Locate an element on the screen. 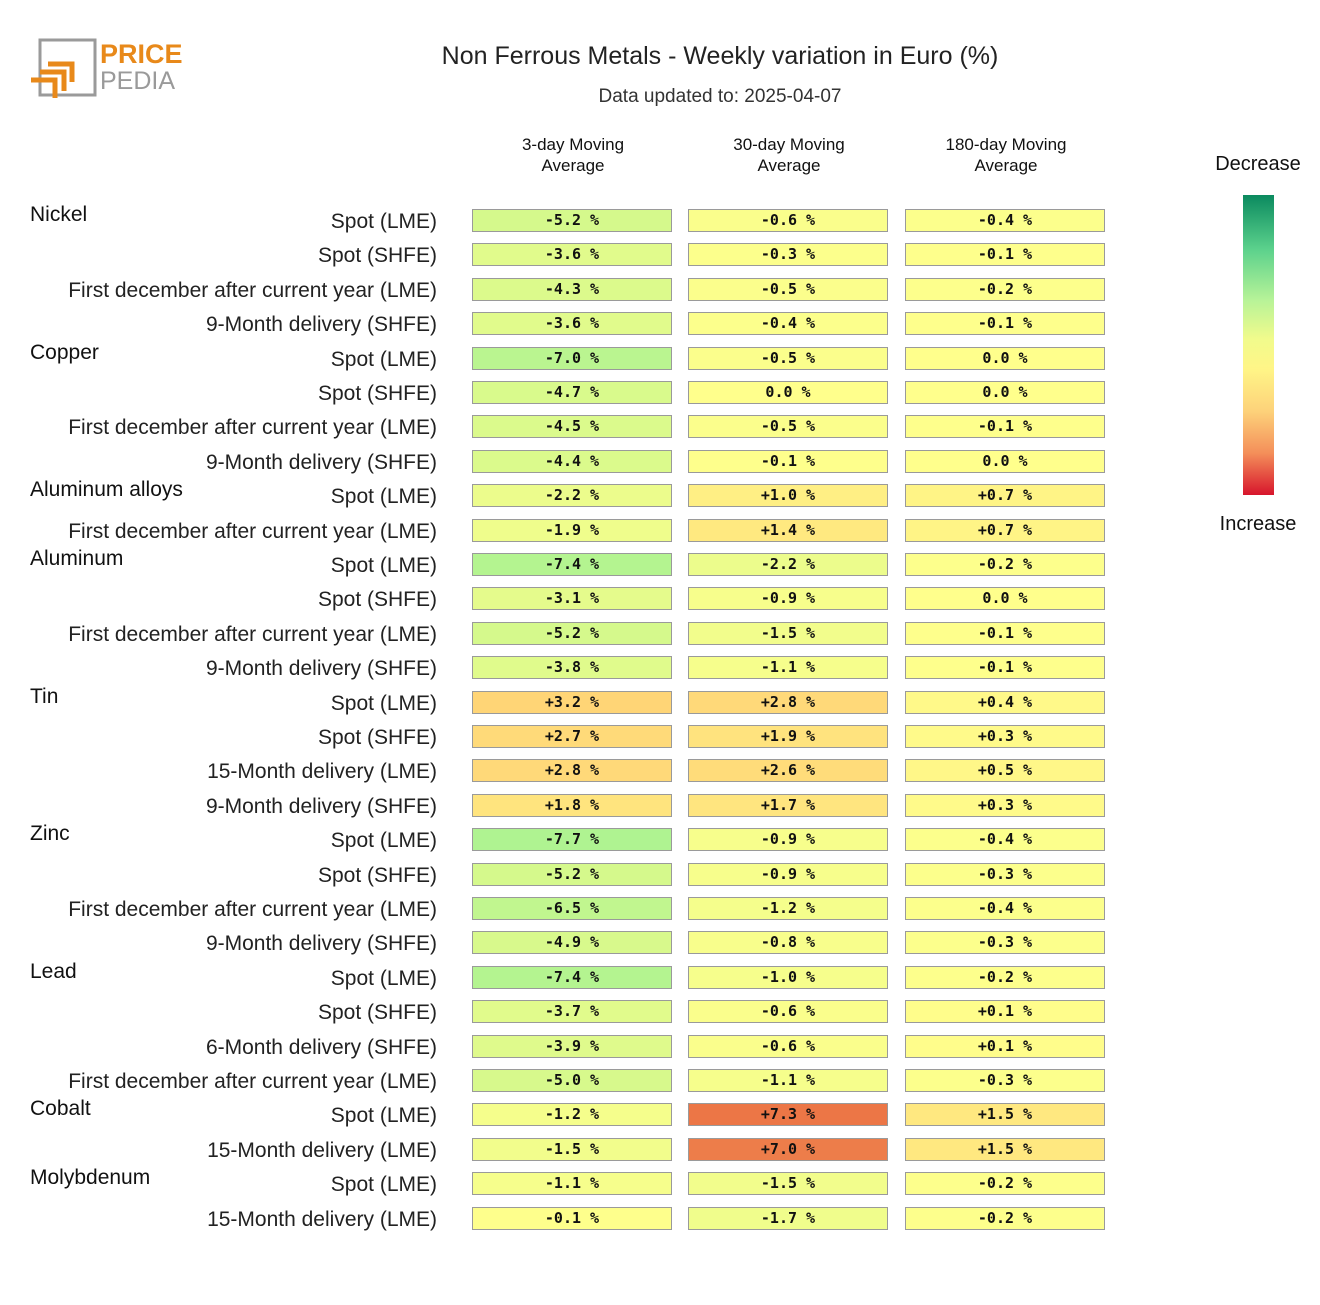 The width and height of the screenshot is (1320, 1305). column-header-30day: 30-day Moving Average is located at coordinates (789, 155).